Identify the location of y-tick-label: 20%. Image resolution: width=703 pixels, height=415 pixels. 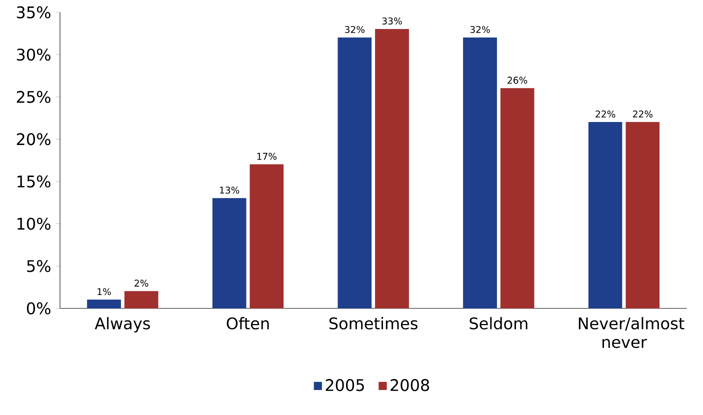
(33, 139).